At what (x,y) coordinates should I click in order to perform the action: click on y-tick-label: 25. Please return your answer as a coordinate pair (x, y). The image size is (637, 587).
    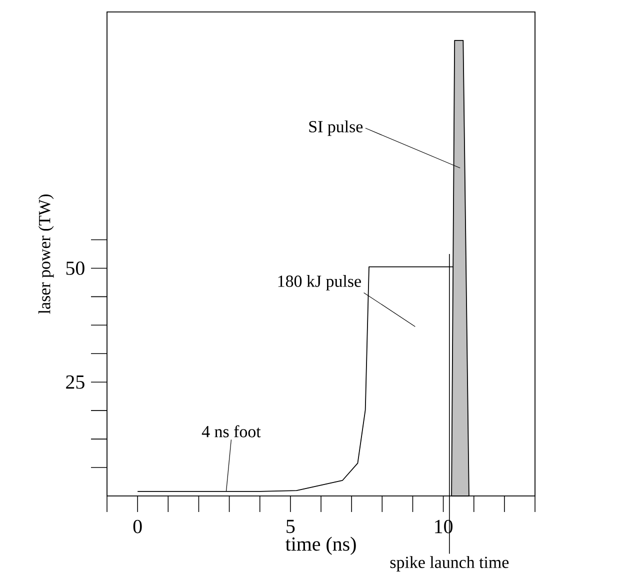
    Looking at the image, I should click on (75, 382).